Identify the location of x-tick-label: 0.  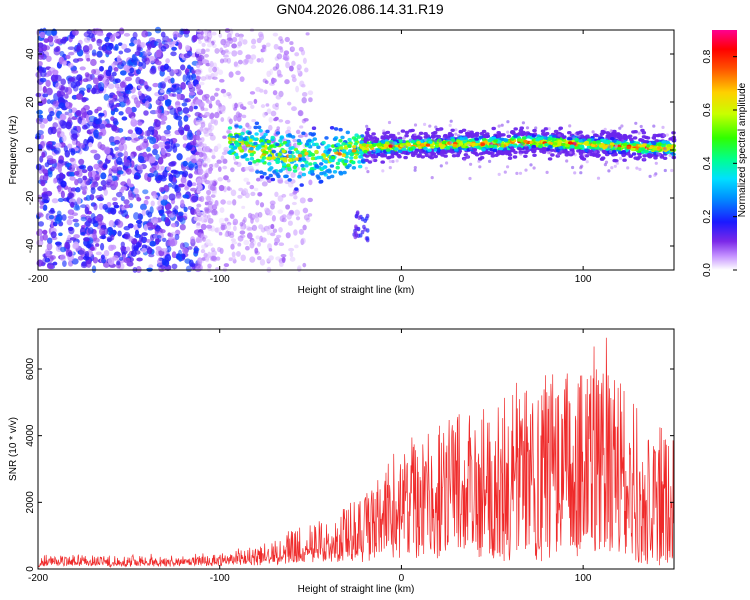
(402, 279).